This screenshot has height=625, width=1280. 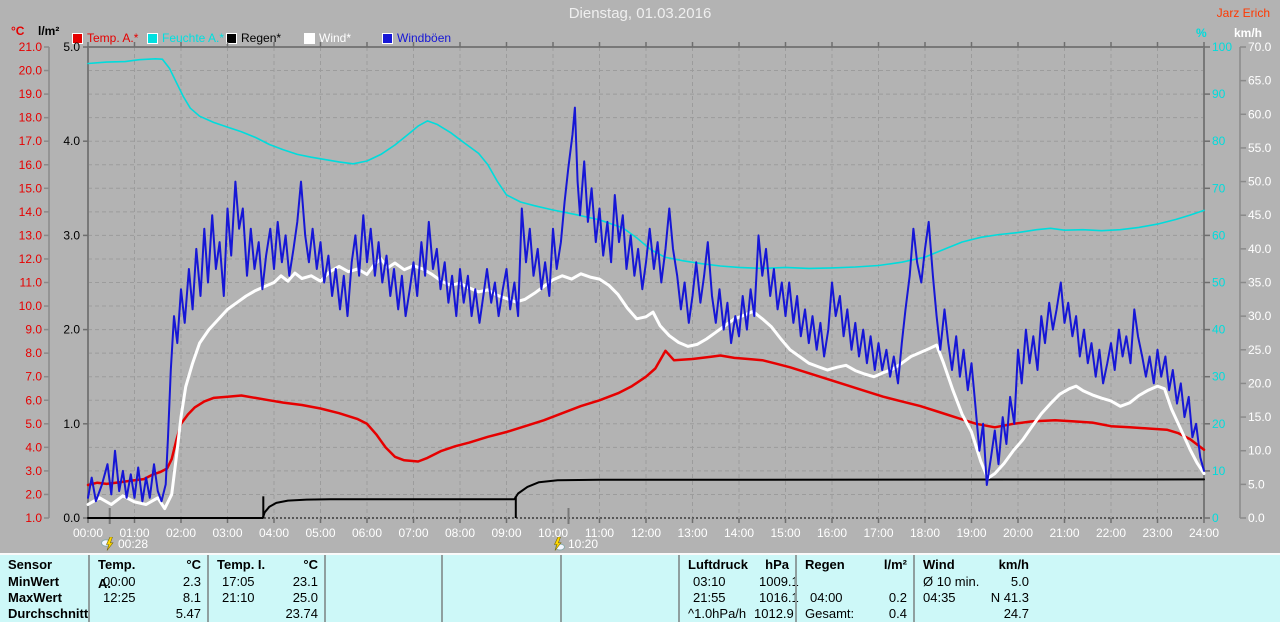 What do you see at coordinates (1215, 518) in the screenshot?
I see `svg-text: 0` at bounding box center [1215, 518].